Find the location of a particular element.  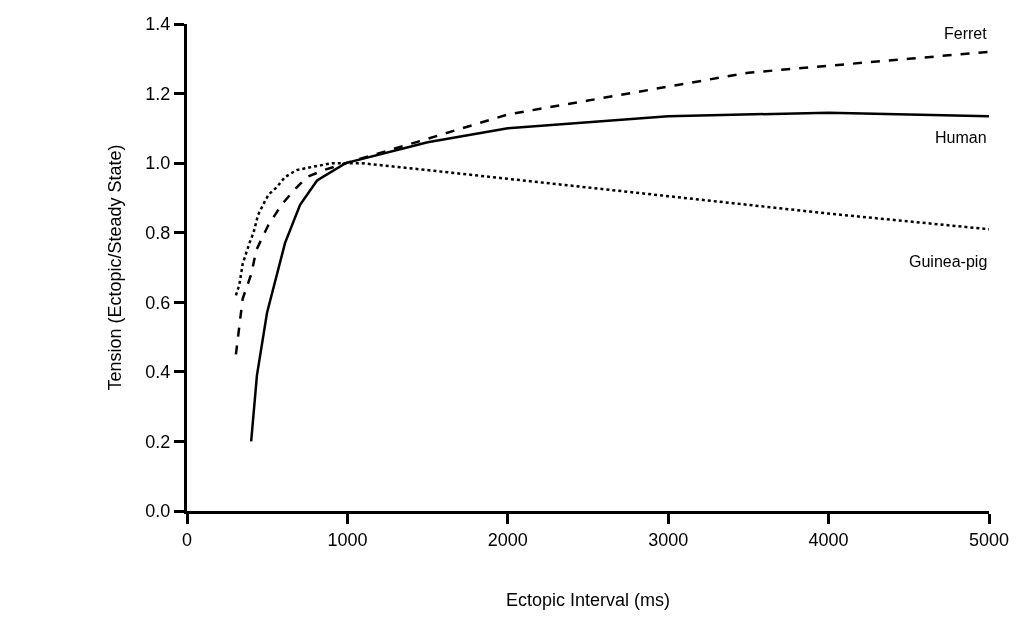

x-tick-label: 3000 is located at coordinates (668, 539).